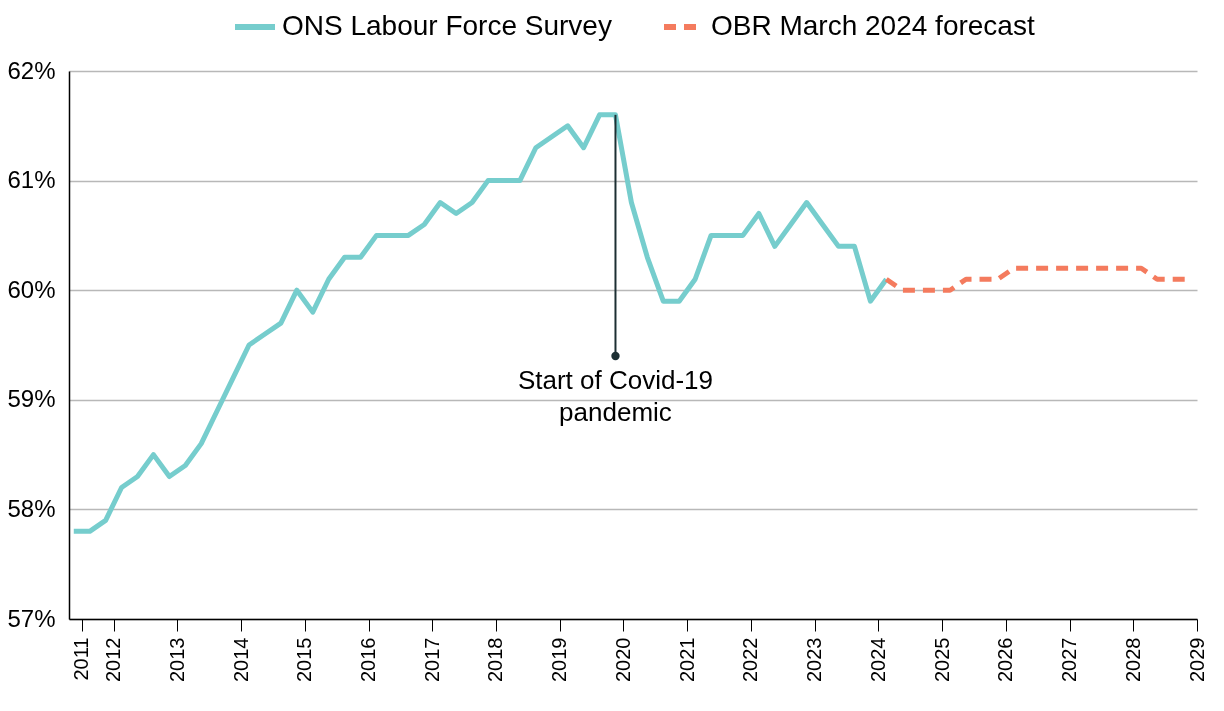 This screenshot has width=1224, height=711. I want to click on x-tick-label: 2020, so click(622, 659).